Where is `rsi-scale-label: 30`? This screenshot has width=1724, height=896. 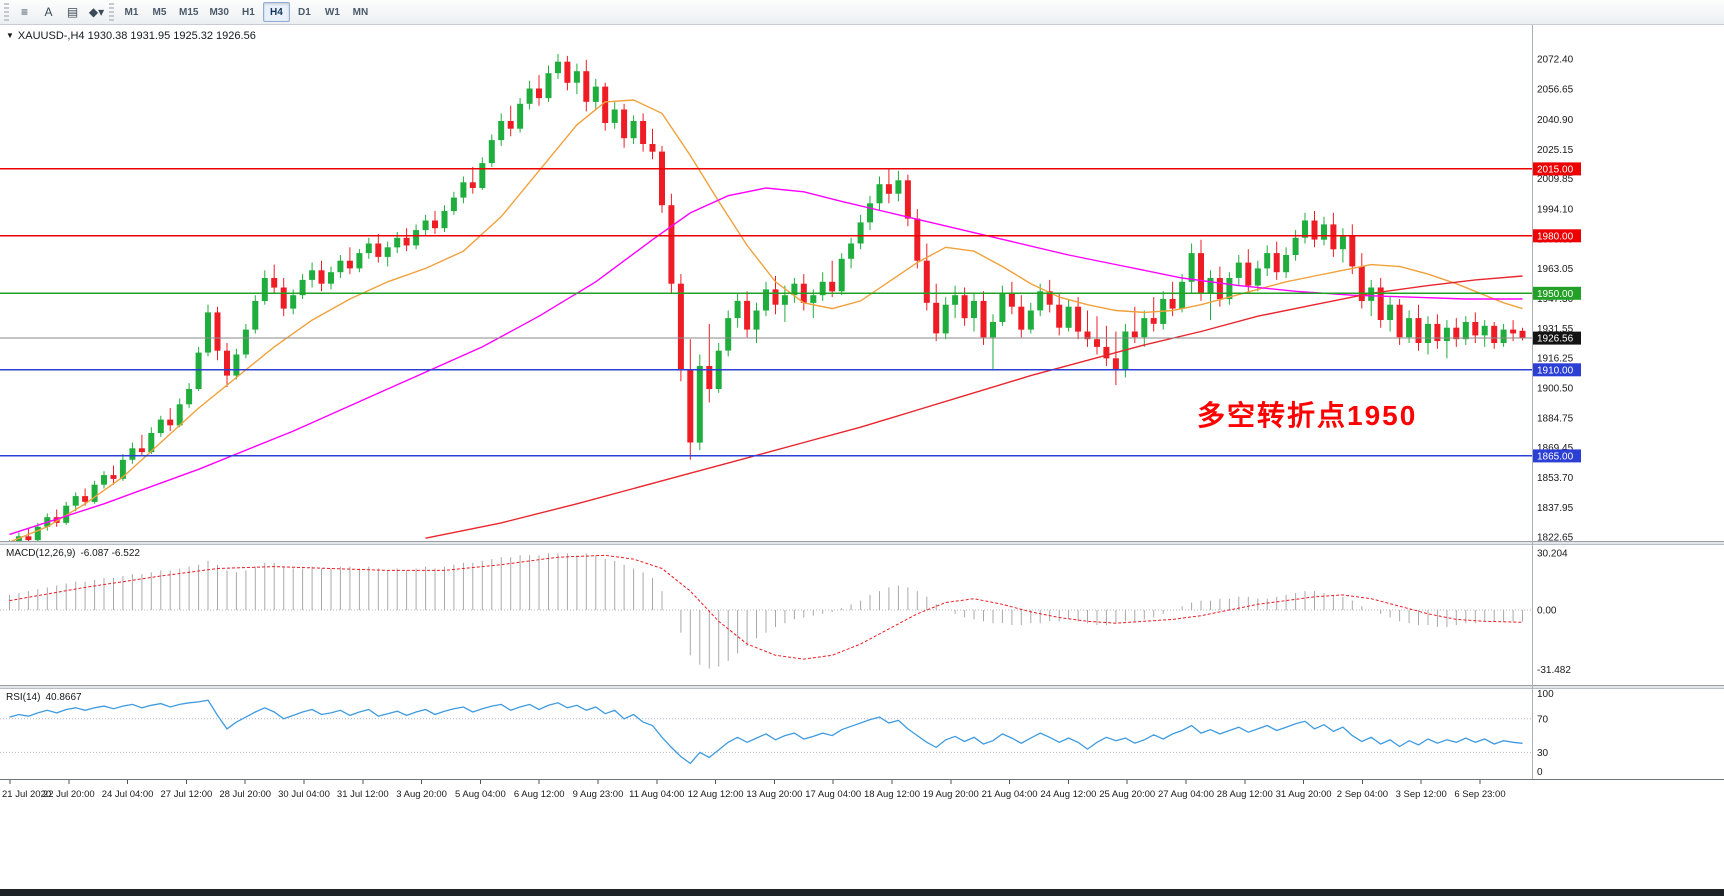
rsi-scale-label: 30 is located at coordinates (1543, 753).